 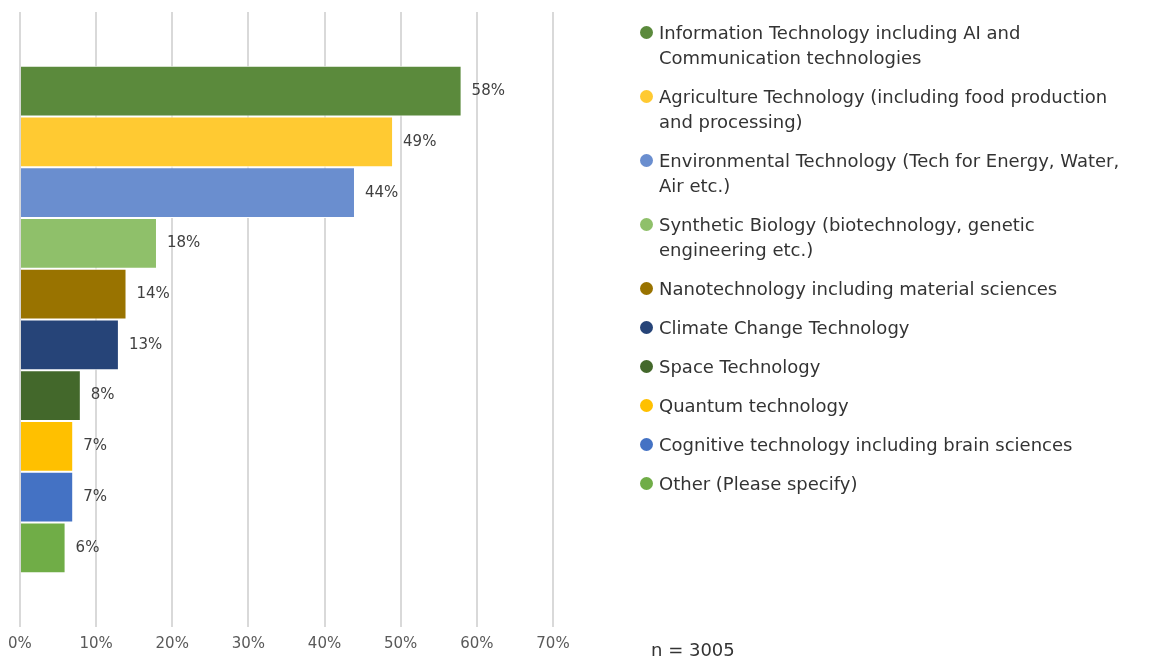 What do you see at coordinates (553, 642) in the screenshot?
I see `x-tick-label: 70%` at bounding box center [553, 642].